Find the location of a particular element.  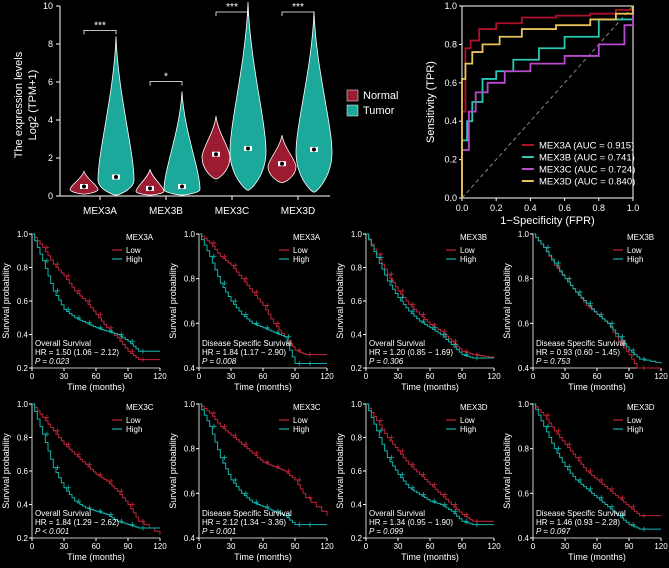

km-y-label: Survival probability is located at coordinates (507, 471).